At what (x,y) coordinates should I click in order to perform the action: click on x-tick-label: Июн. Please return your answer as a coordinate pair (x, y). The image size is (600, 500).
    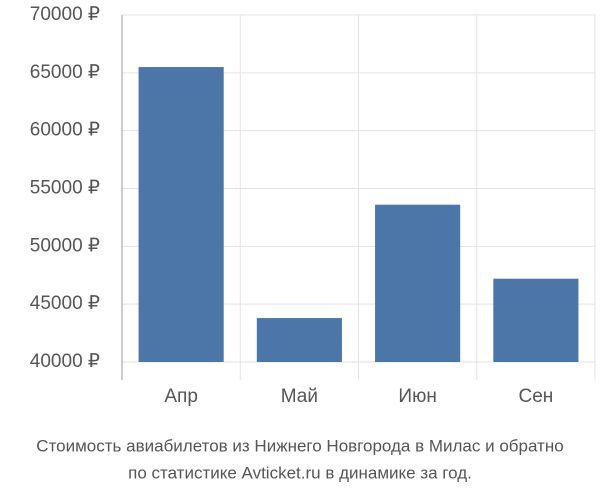
    Looking at the image, I should click on (417, 396).